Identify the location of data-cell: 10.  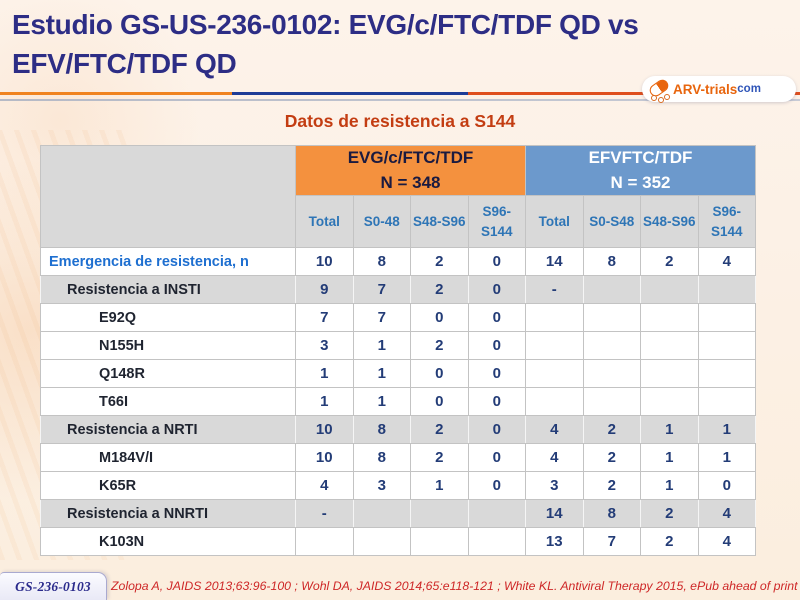
(324, 262).